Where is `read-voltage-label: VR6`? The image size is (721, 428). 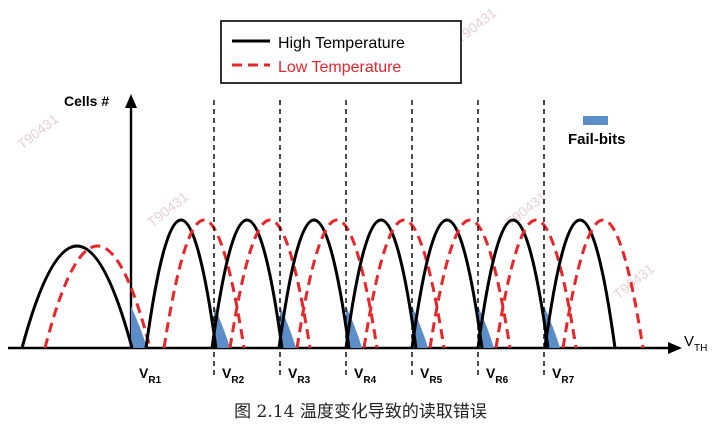 read-voltage-label: VR6 is located at coordinates (497, 375).